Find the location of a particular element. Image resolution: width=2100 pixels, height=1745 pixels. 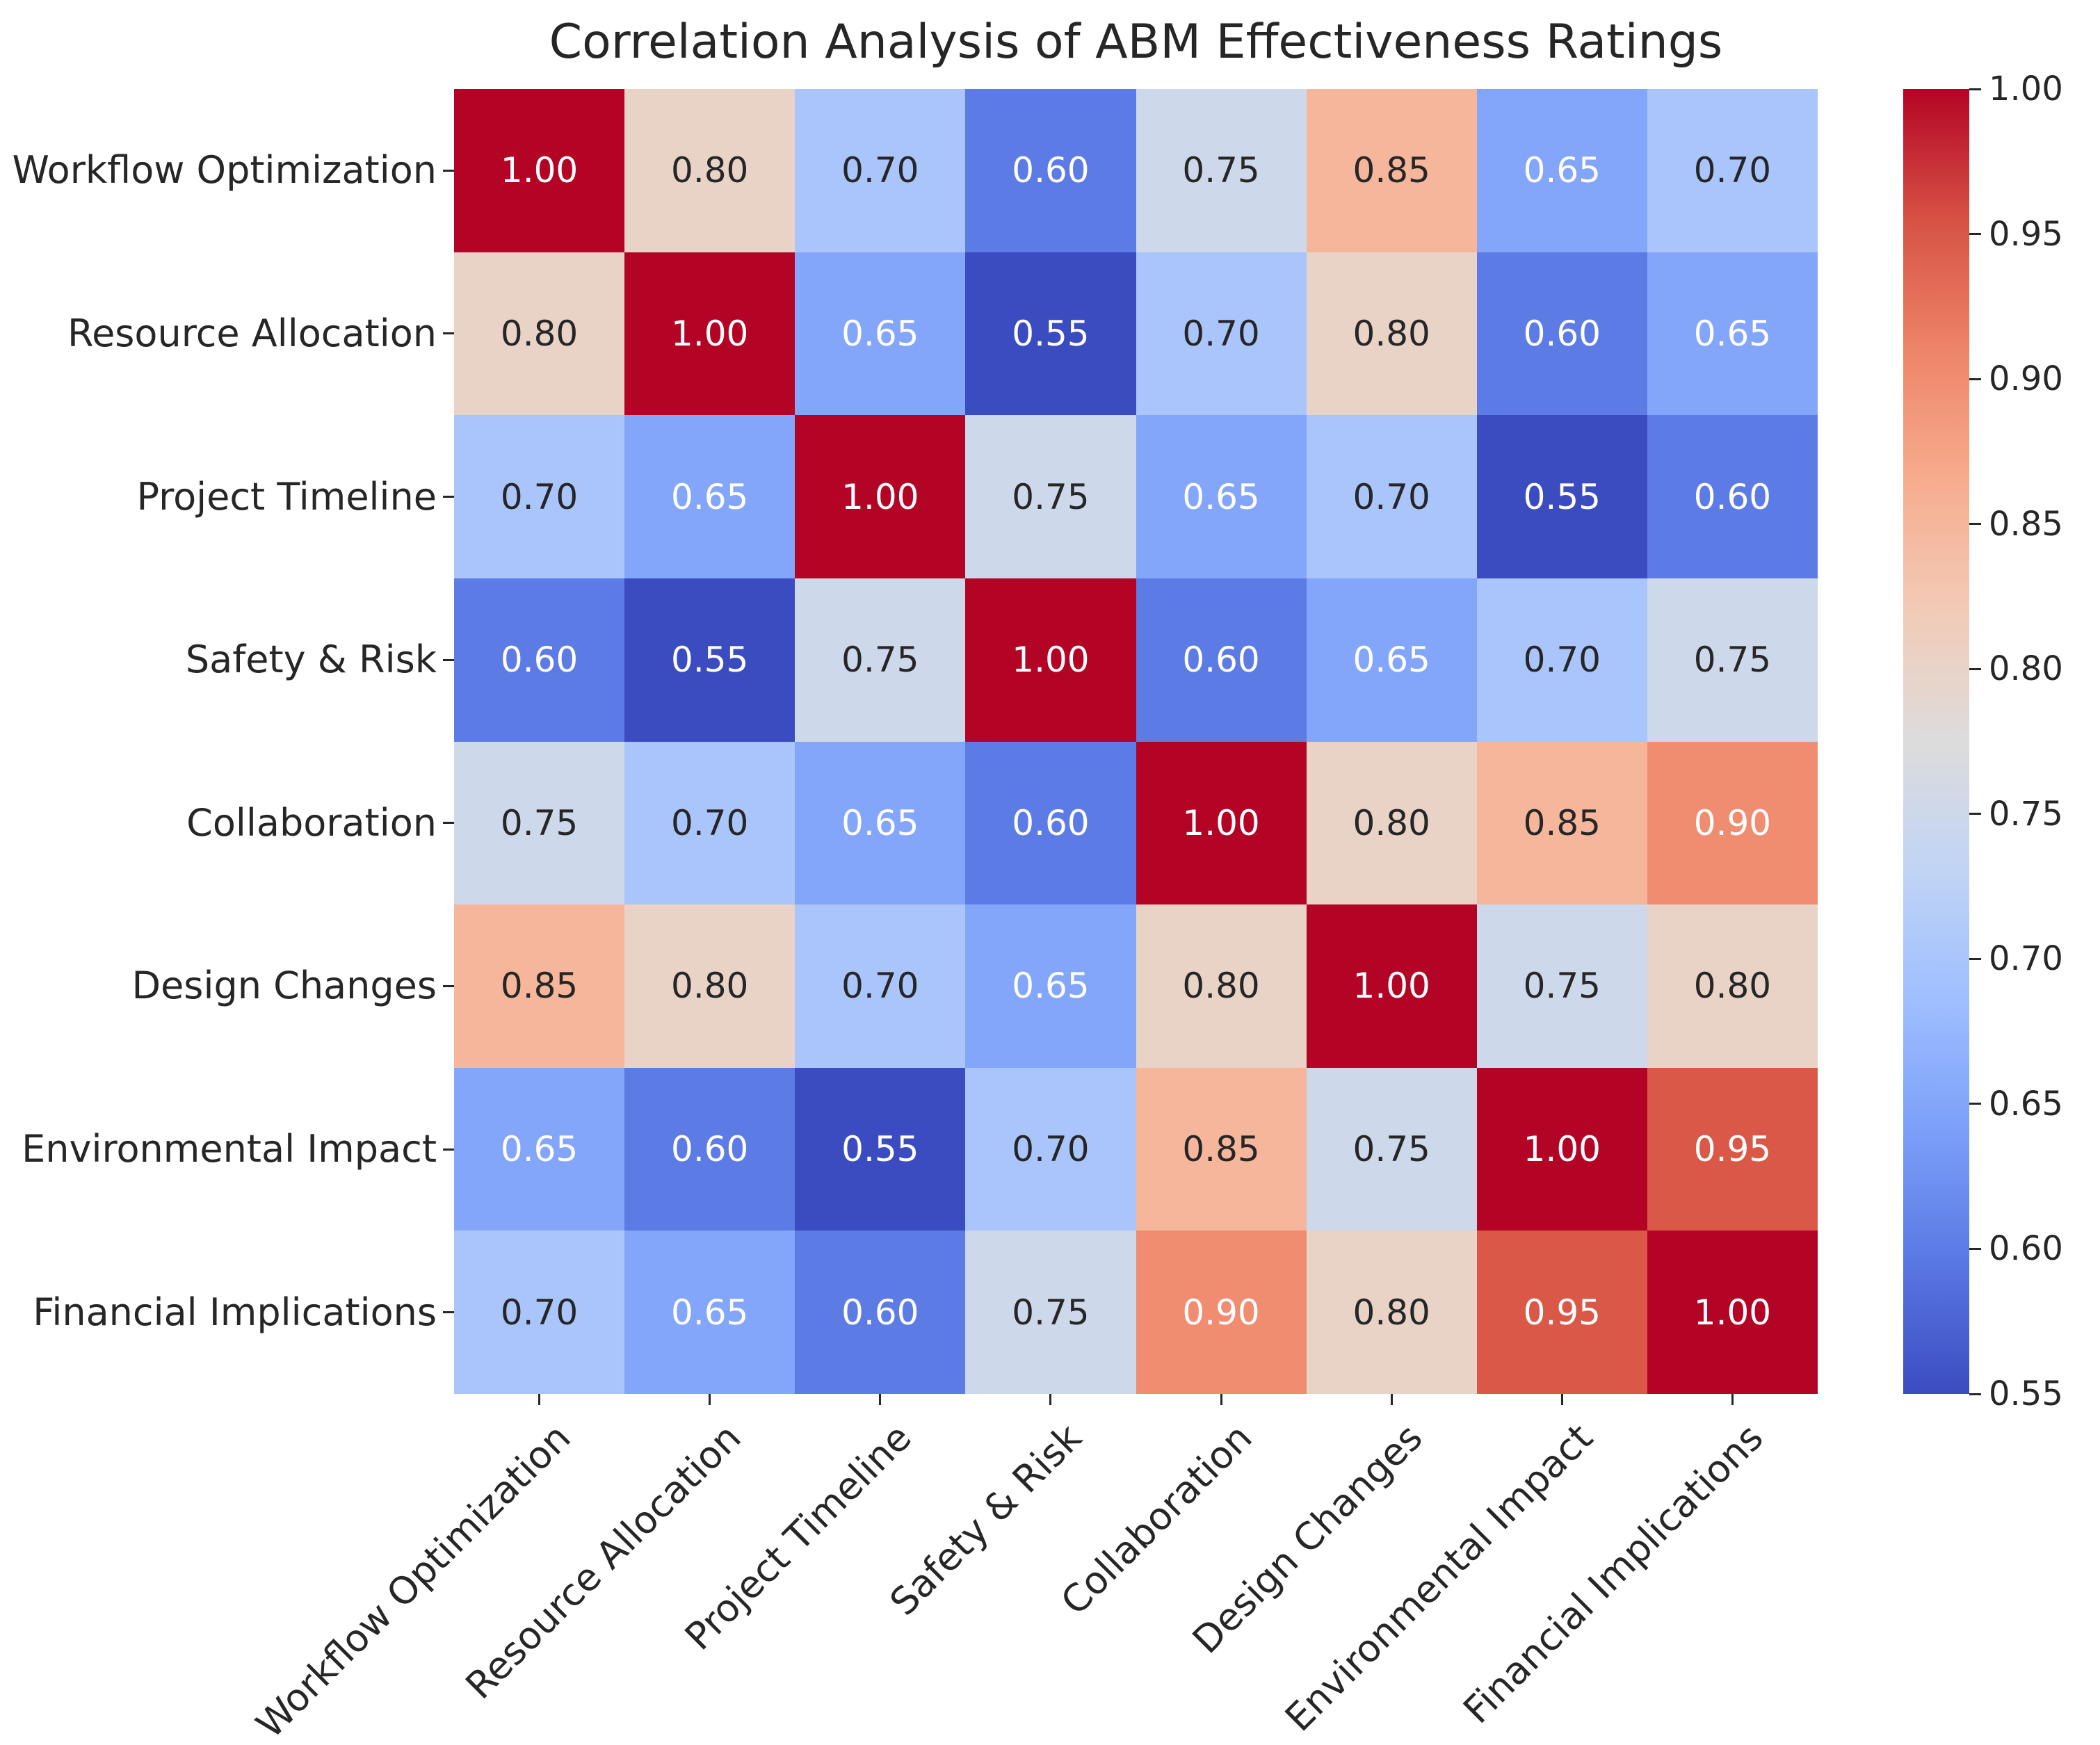

heatmap-cell-7-7: 1.00 is located at coordinates (1732, 1312).